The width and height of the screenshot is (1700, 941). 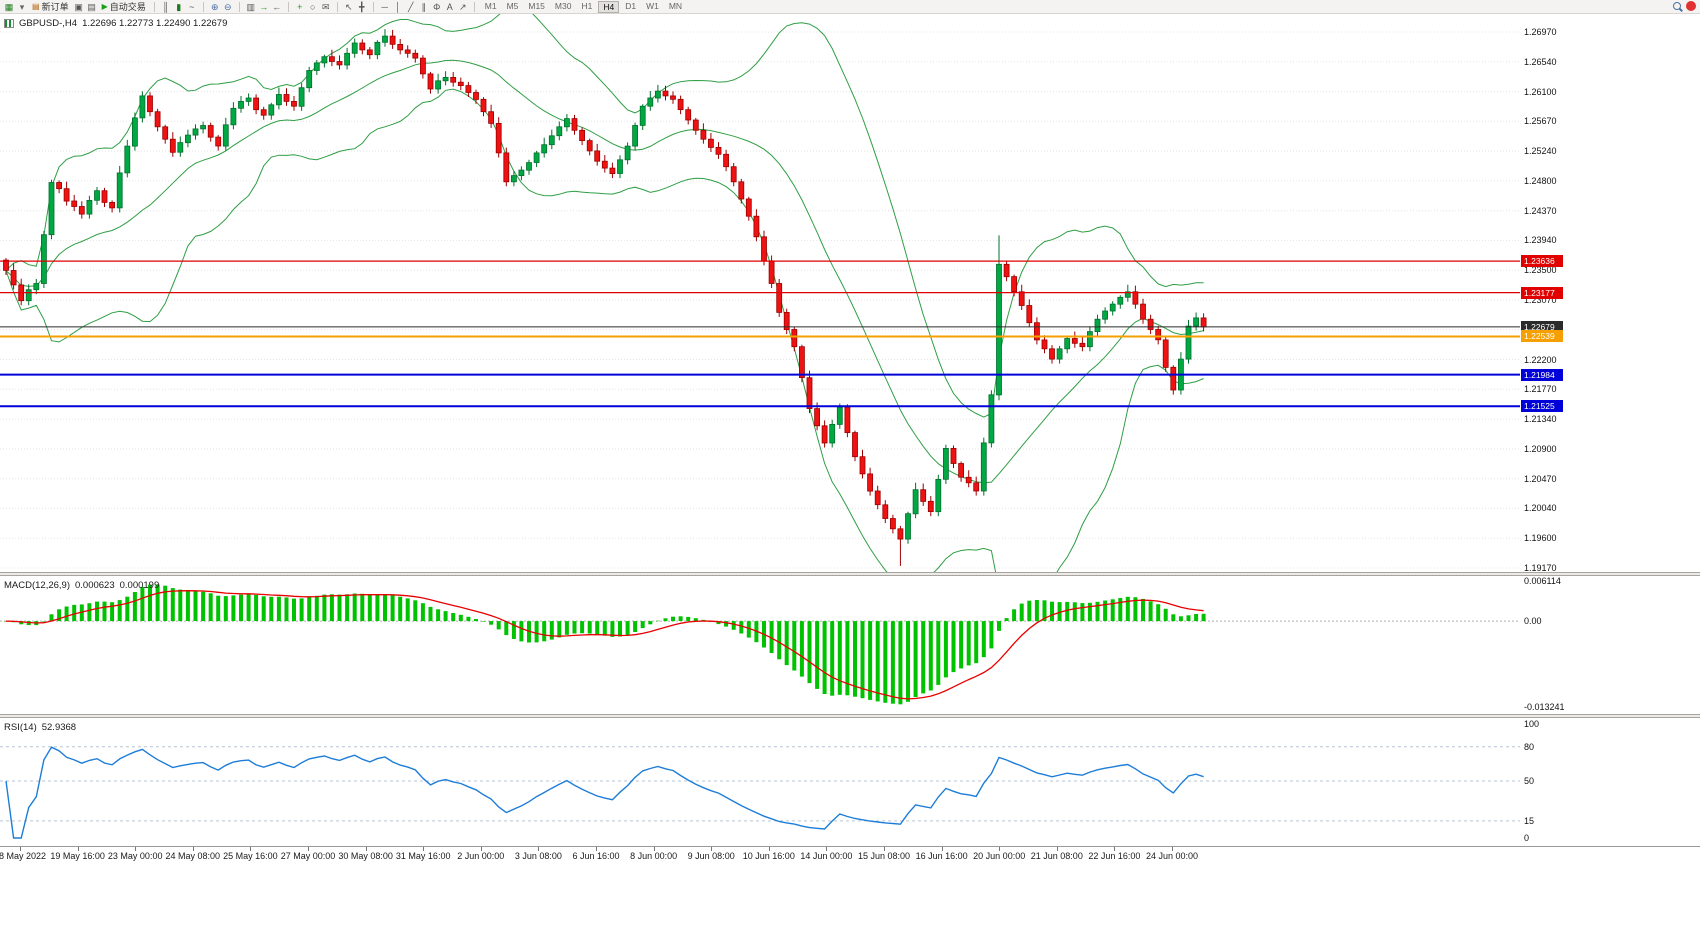 I want to click on price-axis-label: 1.22200, so click(x=1540, y=359).